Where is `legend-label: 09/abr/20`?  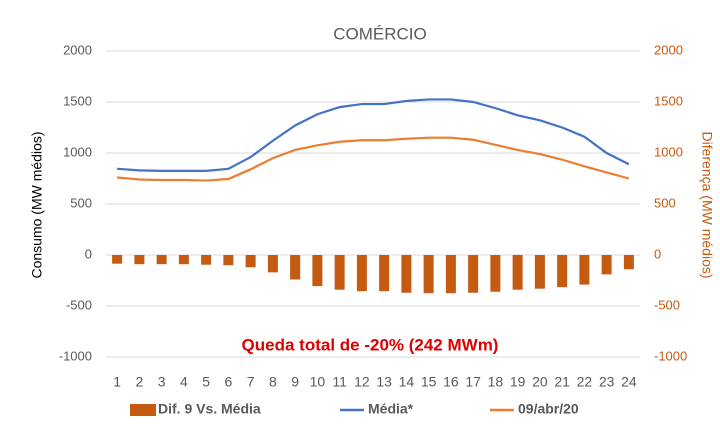
legend-label: 09/abr/20 is located at coordinates (548, 409).